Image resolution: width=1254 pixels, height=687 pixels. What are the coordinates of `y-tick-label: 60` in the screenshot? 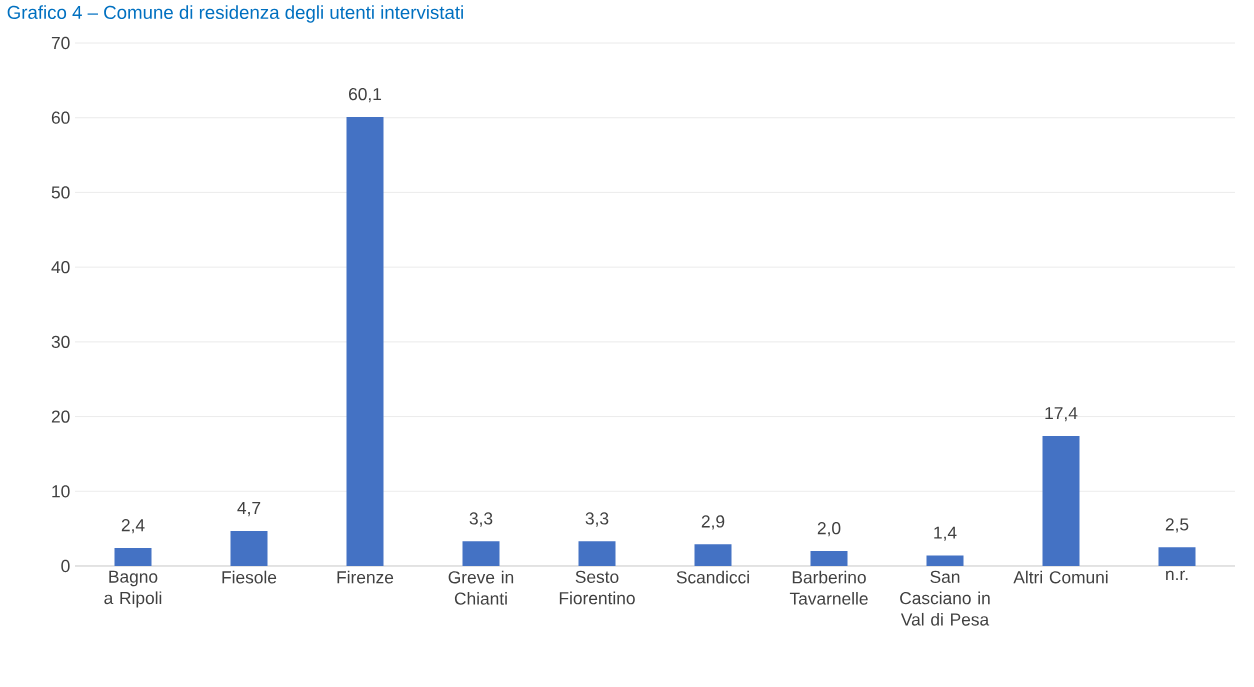 It's located at (60, 117).